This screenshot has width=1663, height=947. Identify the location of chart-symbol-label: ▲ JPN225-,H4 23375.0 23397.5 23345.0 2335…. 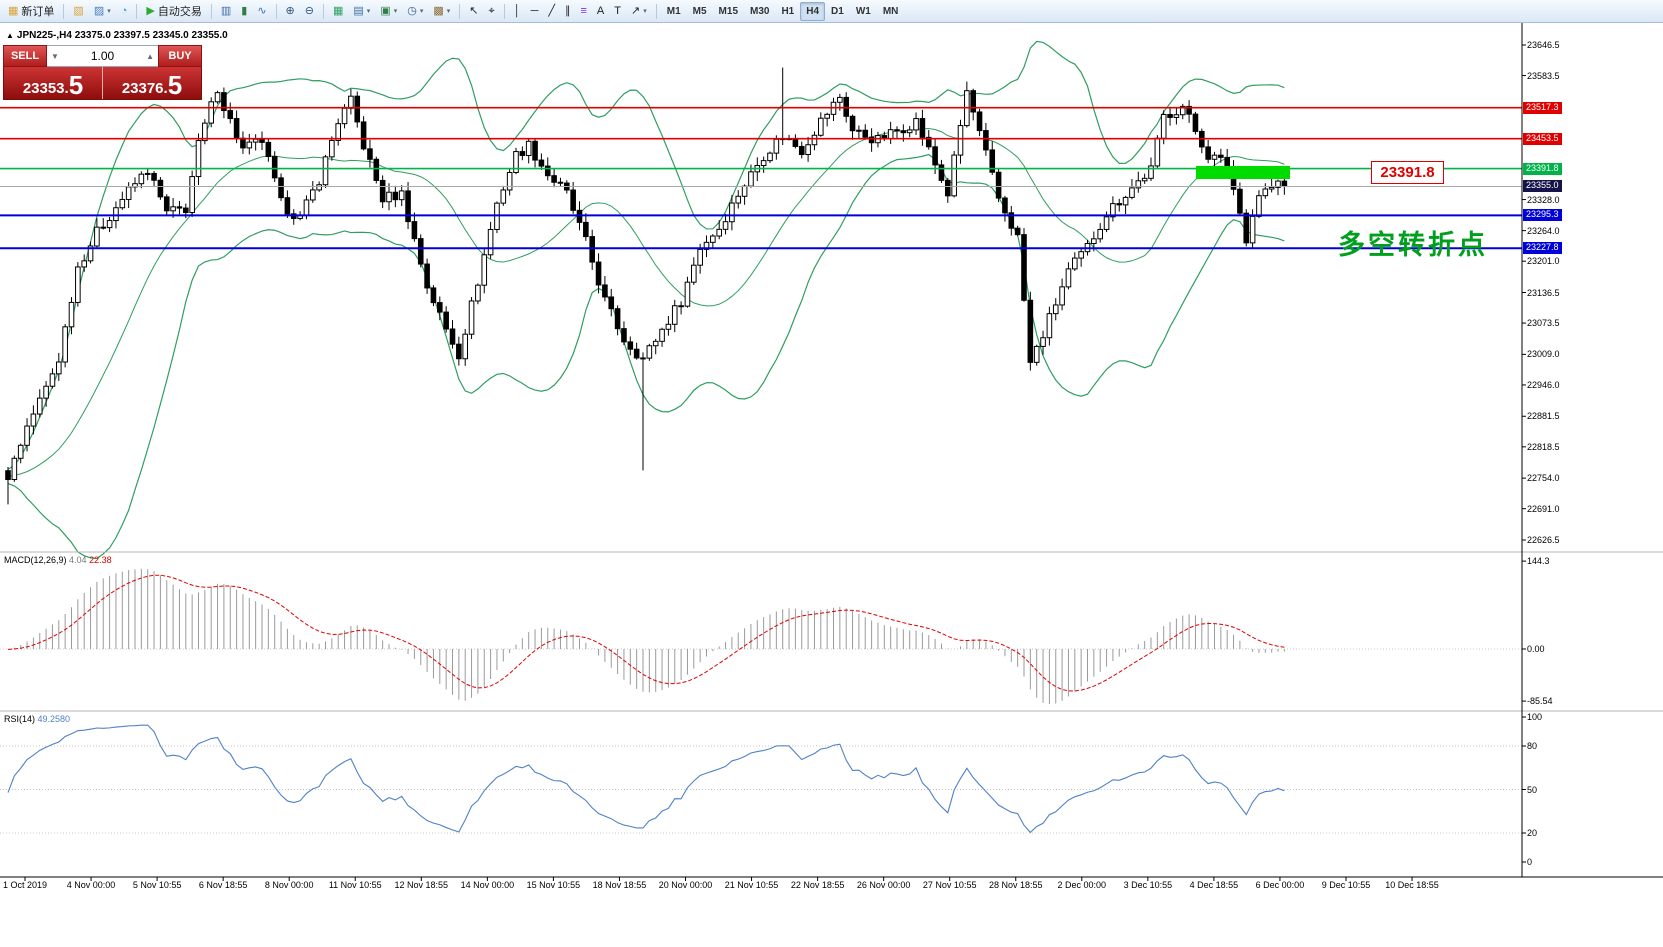
(117, 35).